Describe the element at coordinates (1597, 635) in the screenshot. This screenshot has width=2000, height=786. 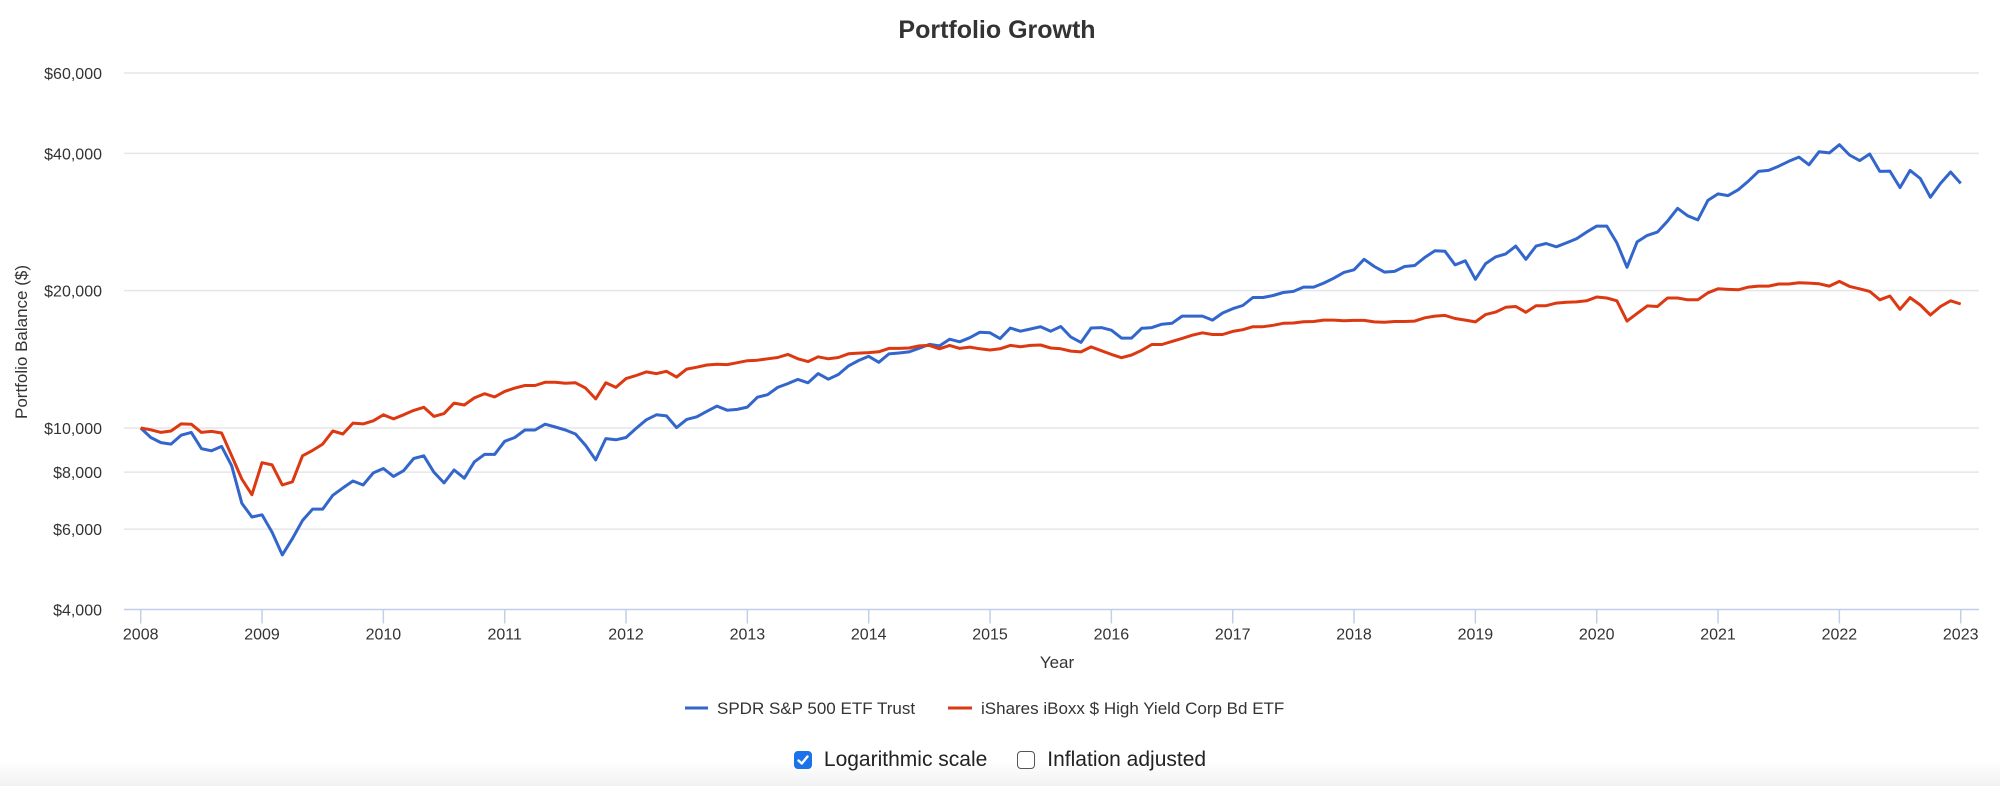
I see `x-tick-label: 2020` at that location.